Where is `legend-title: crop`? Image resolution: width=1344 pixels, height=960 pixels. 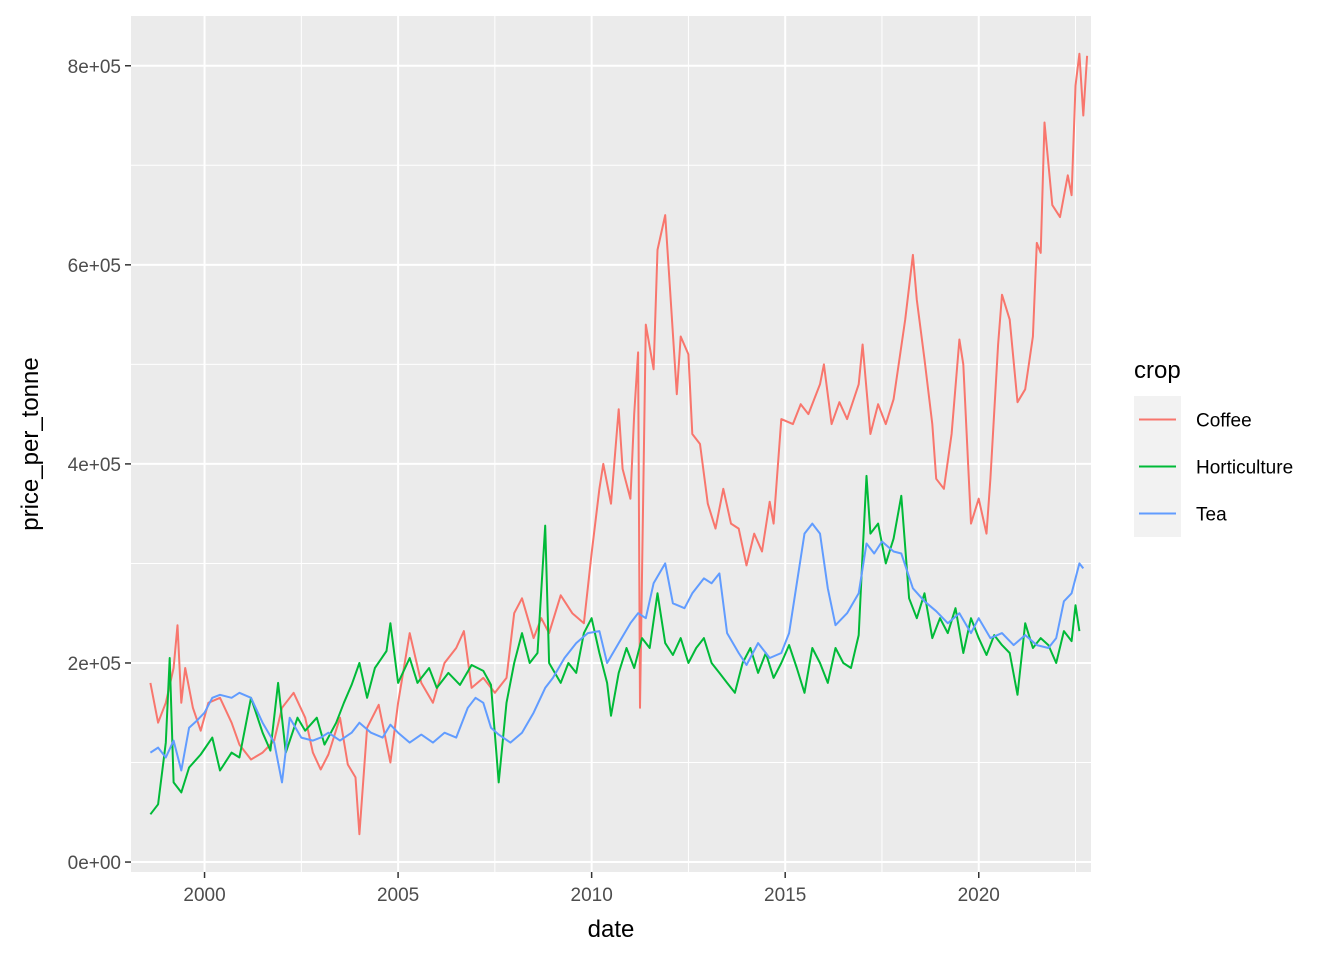
legend-title: crop is located at coordinates (1157, 370).